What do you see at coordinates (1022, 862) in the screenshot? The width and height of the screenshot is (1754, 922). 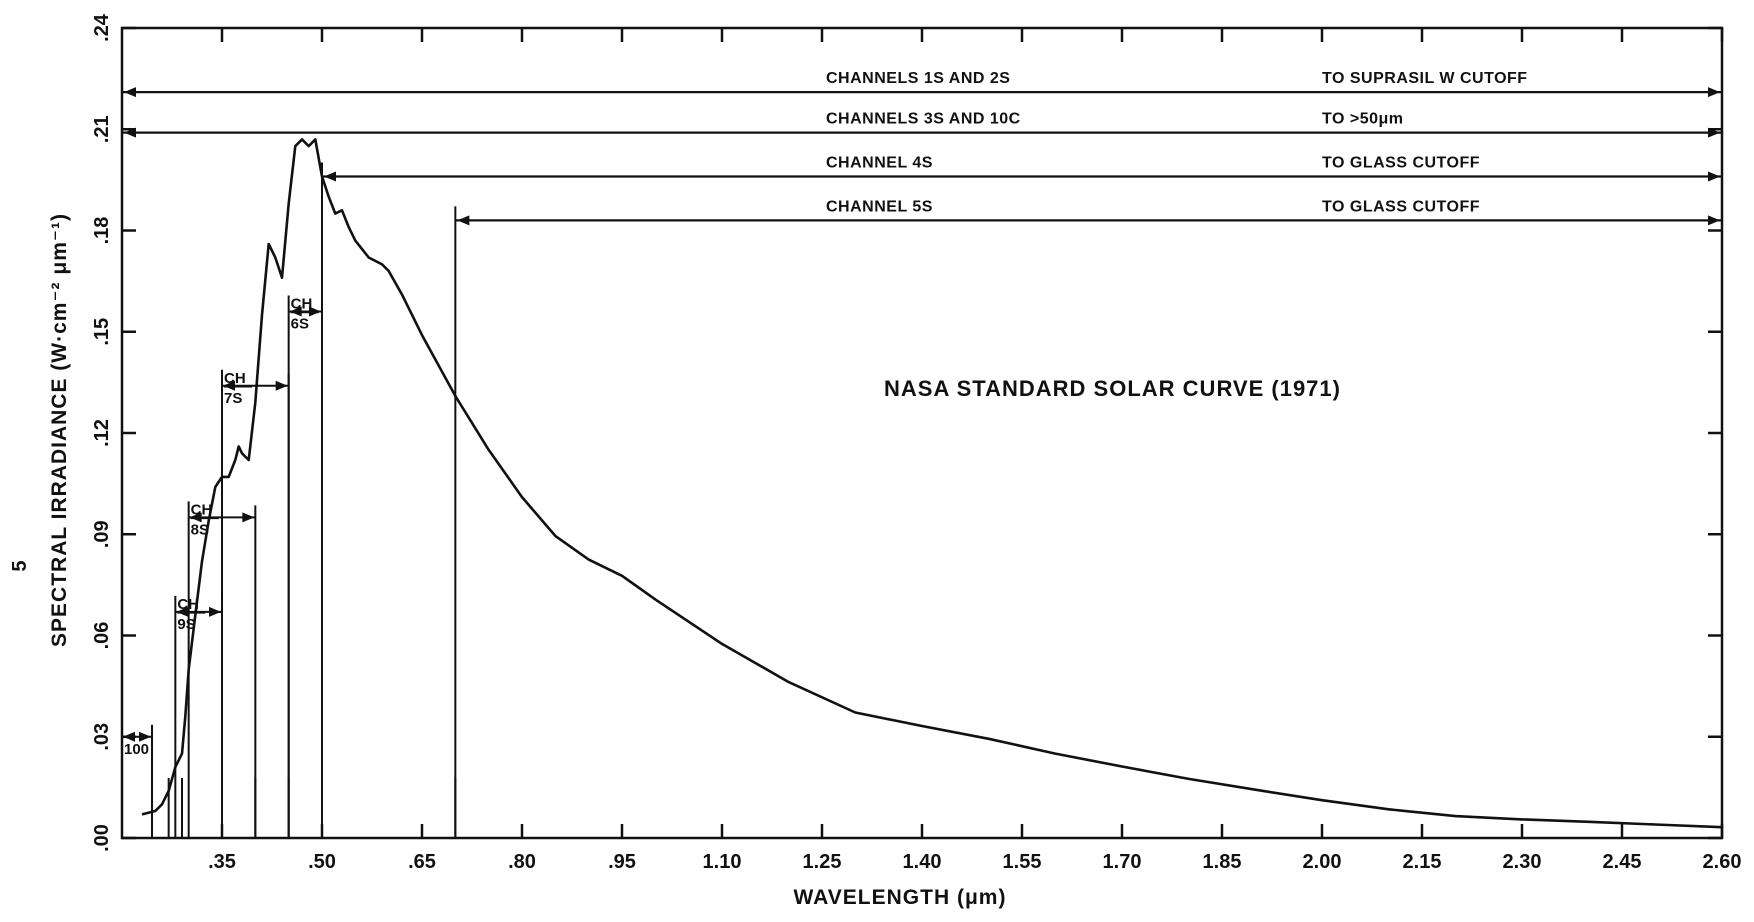 I see `x-tick-label: 1.55` at bounding box center [1022, 862].